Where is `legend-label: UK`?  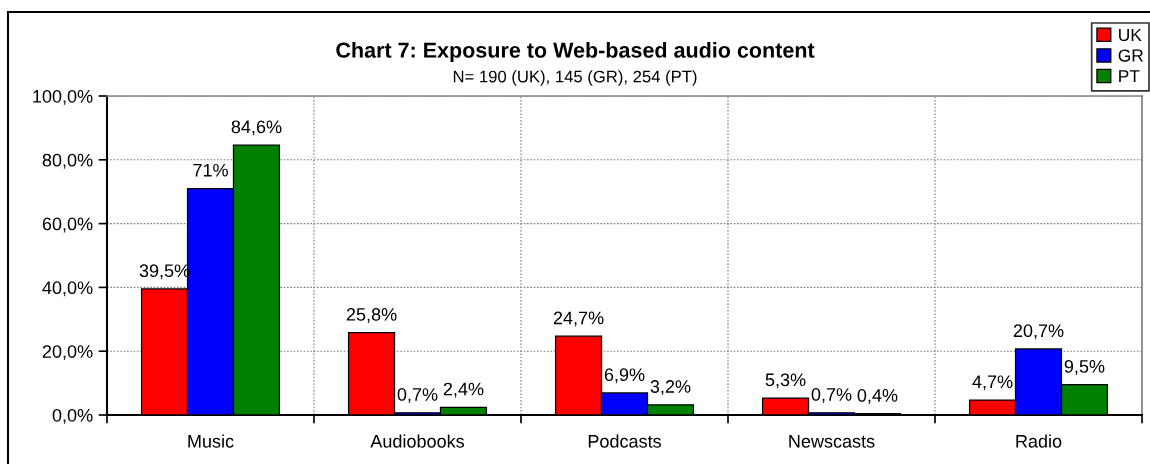
legend-label: UK is located at coordinates (1130, 35).